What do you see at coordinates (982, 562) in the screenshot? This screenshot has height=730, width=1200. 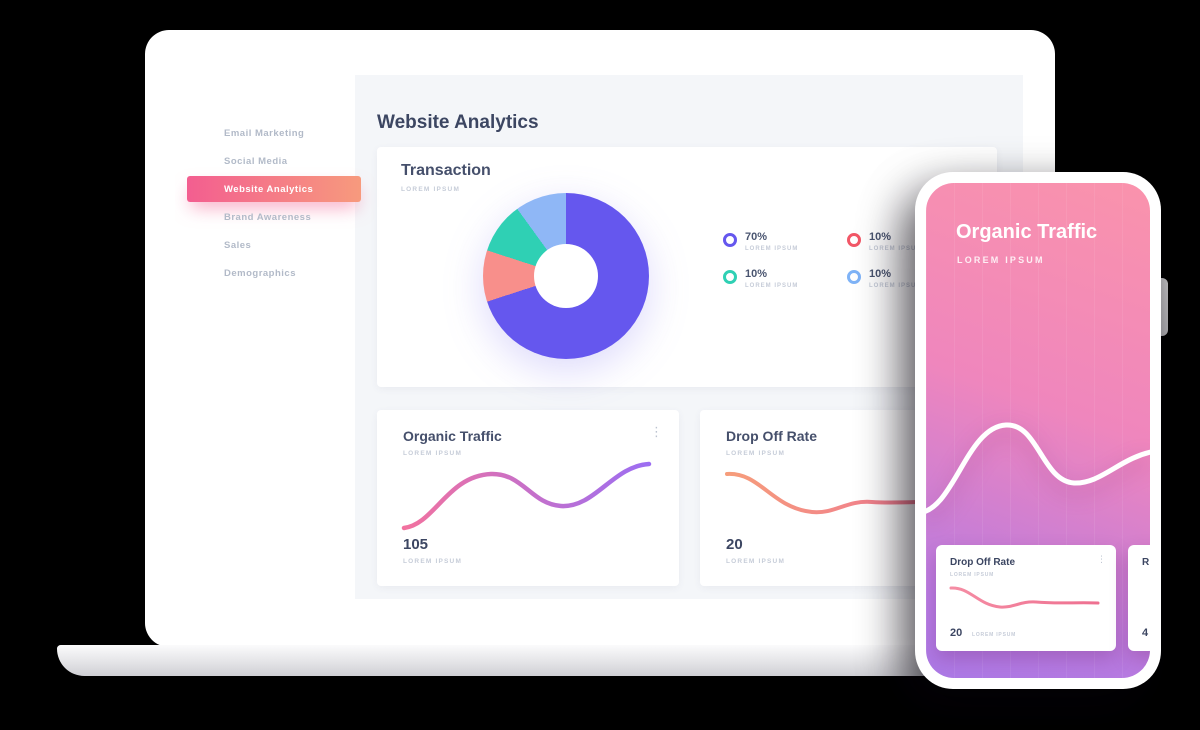 I see `phone-drop-off-title: Drop Off Rate` at bounding box center [982, 562].